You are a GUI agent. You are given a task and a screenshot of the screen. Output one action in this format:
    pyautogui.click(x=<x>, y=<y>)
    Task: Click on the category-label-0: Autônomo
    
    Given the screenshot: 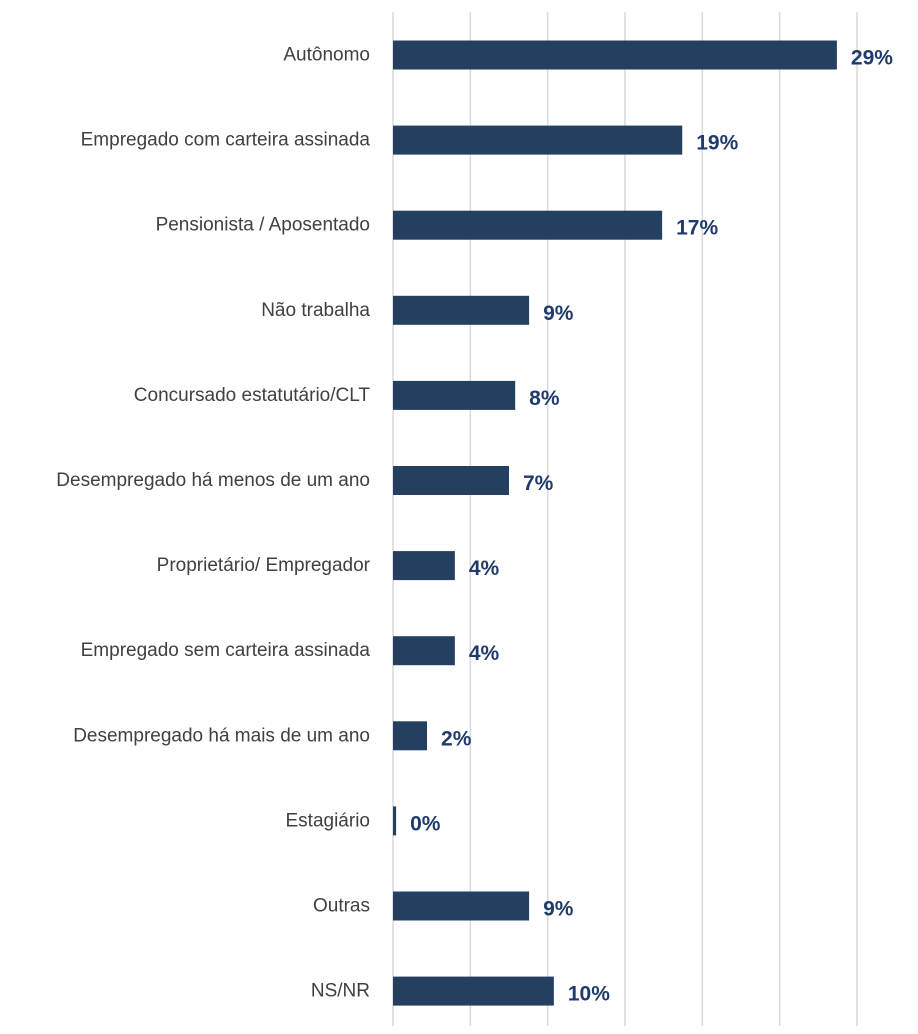 What is the action you would take?
    pyautogui.click(x=326, y=55)
    